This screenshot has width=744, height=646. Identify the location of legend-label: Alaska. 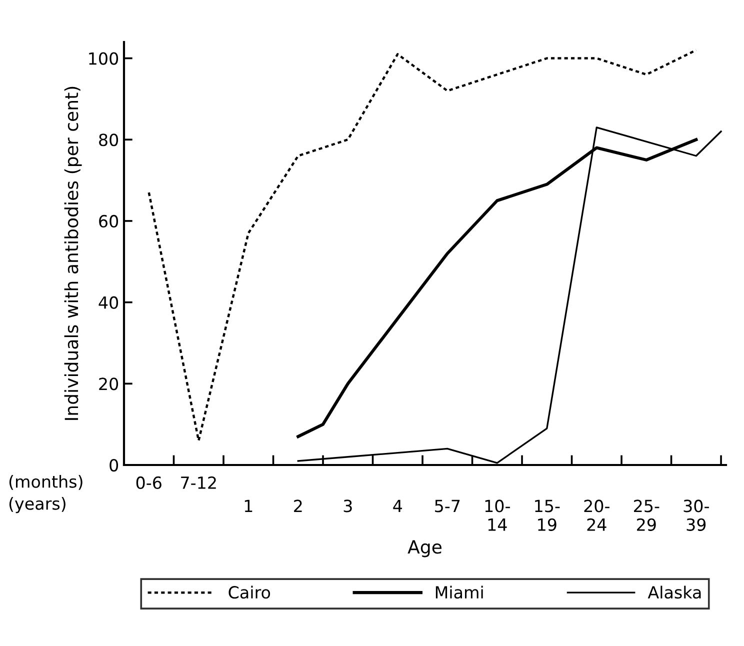
(674, 592).